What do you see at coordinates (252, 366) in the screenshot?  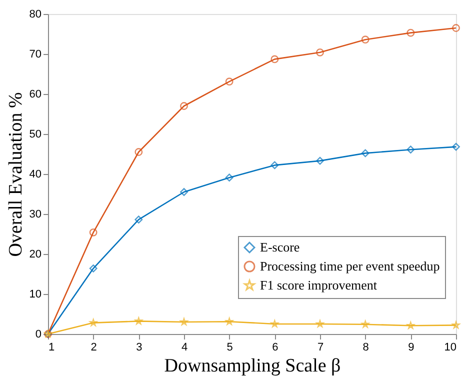 I see `x-axis-title: Downsampling Scale β` at bounding box center [252, 366].